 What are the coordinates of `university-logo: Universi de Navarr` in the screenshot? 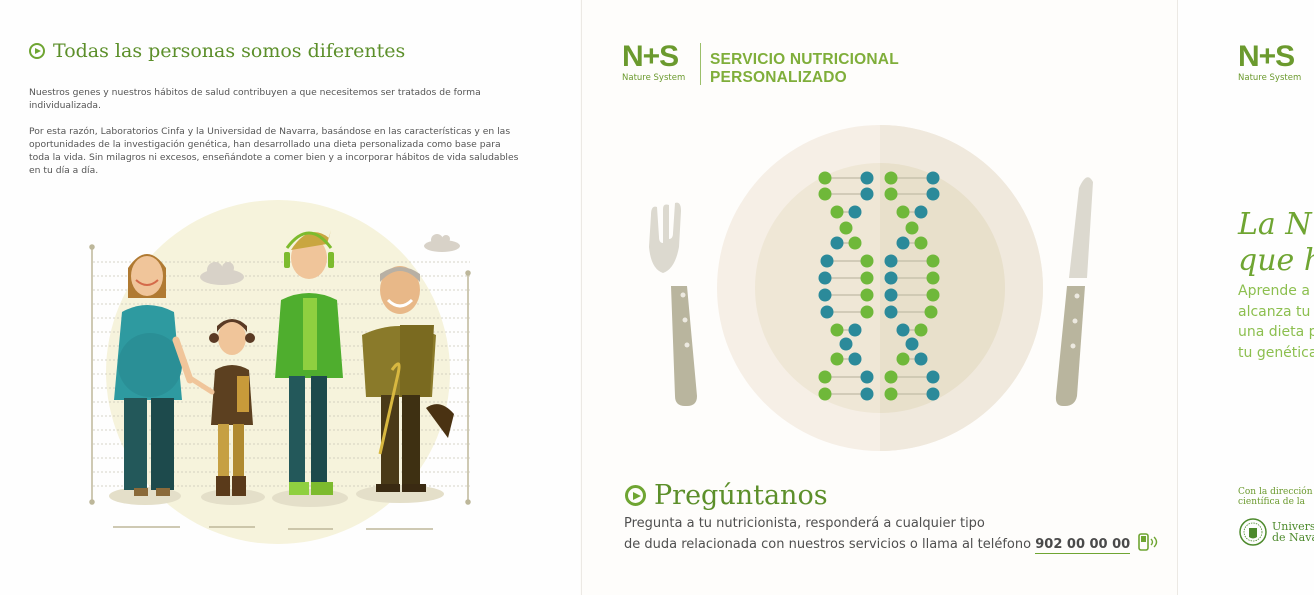 It's located at (1276, 532).